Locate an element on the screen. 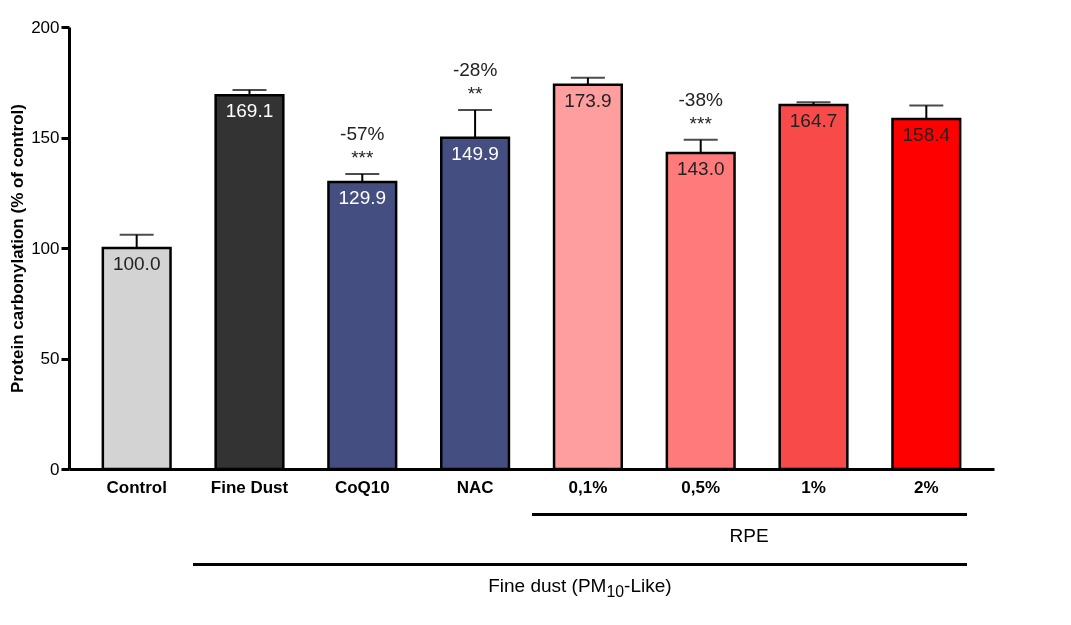 The height and width of the screenshot is (625, 1071). x-tick-label: CoQ10 is located at coordinates (362, 487).